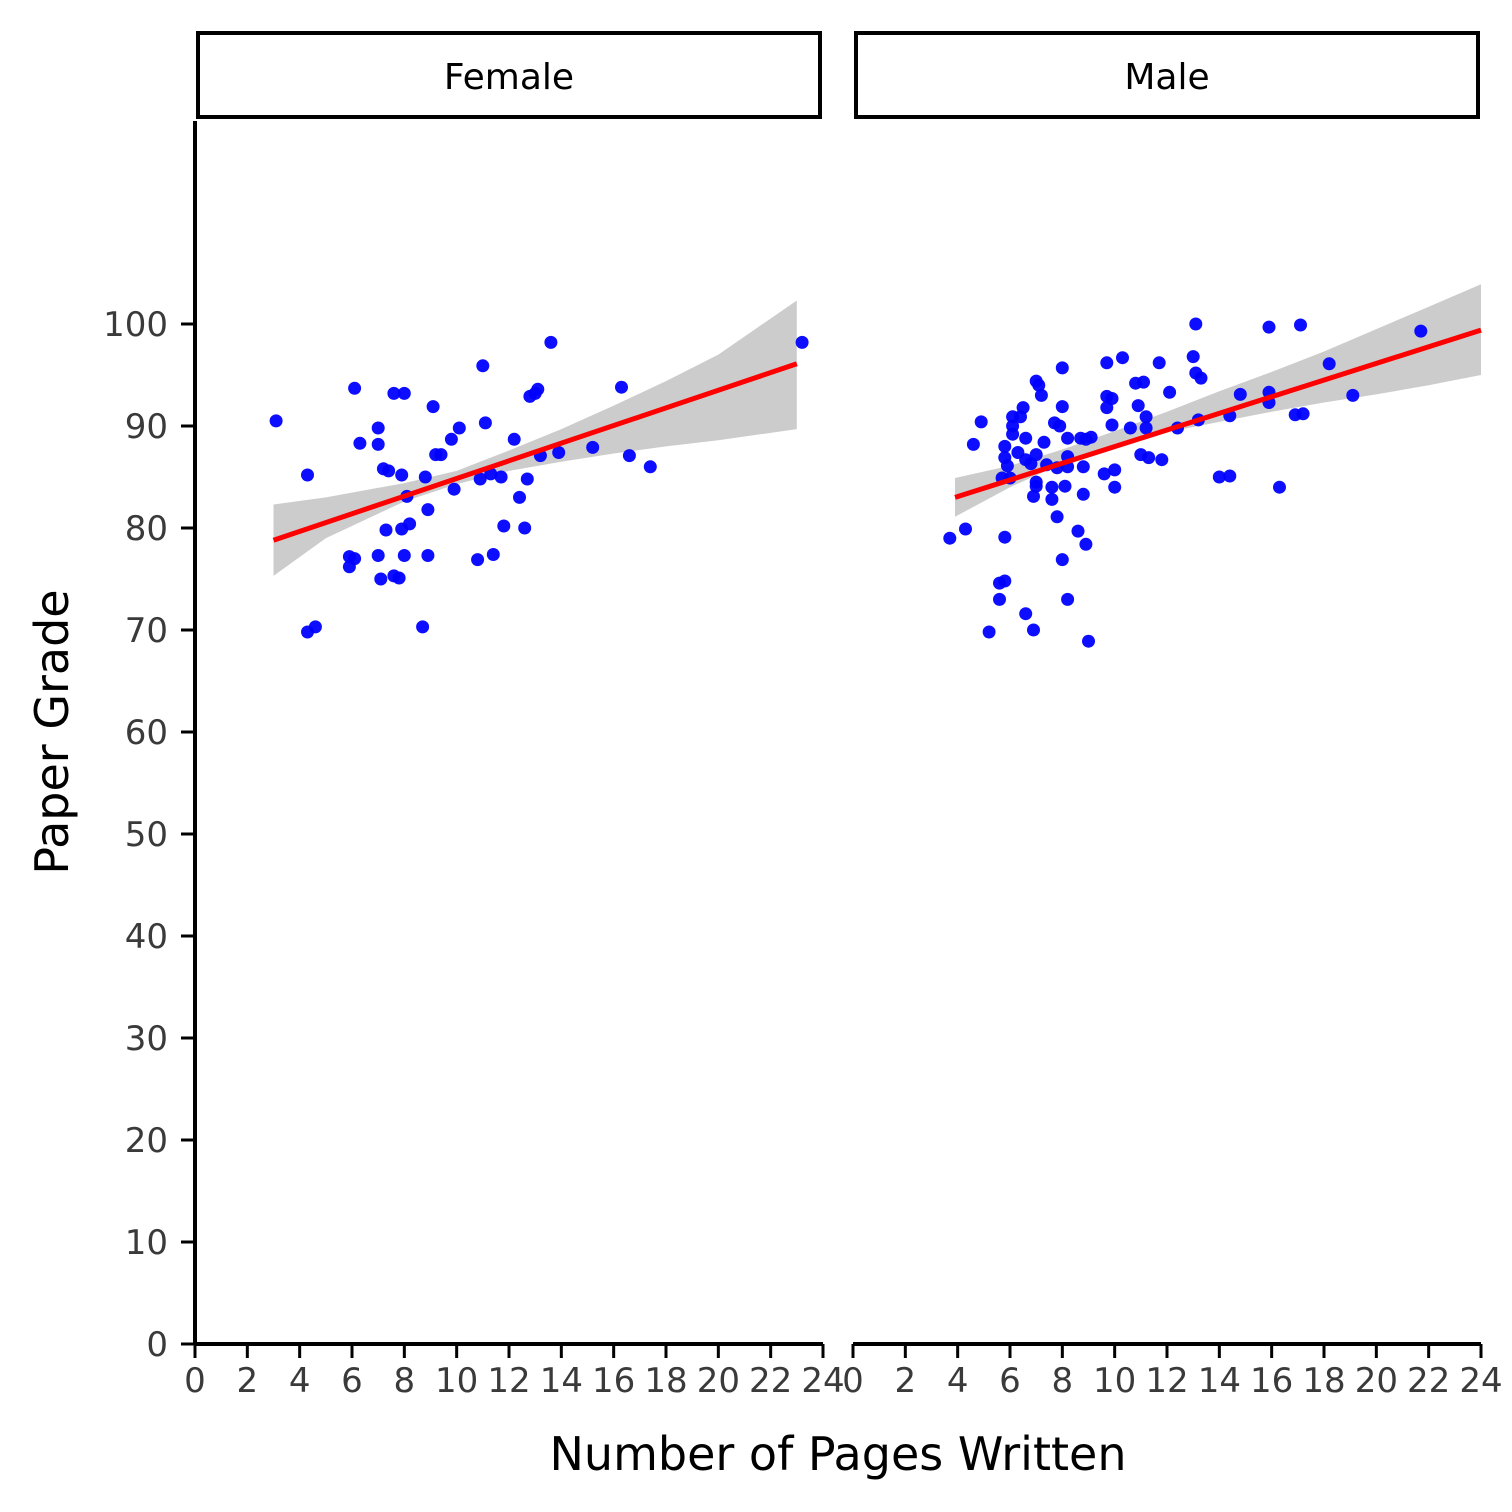  I want to click on y-tick-label: 60, so click(146, 733).